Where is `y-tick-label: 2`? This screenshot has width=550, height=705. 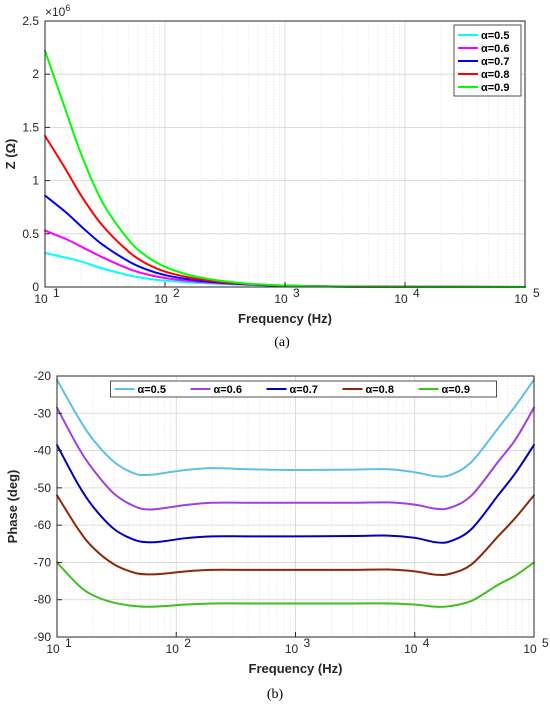 y-tick-label: 2 is located at coordinates (35, 74).